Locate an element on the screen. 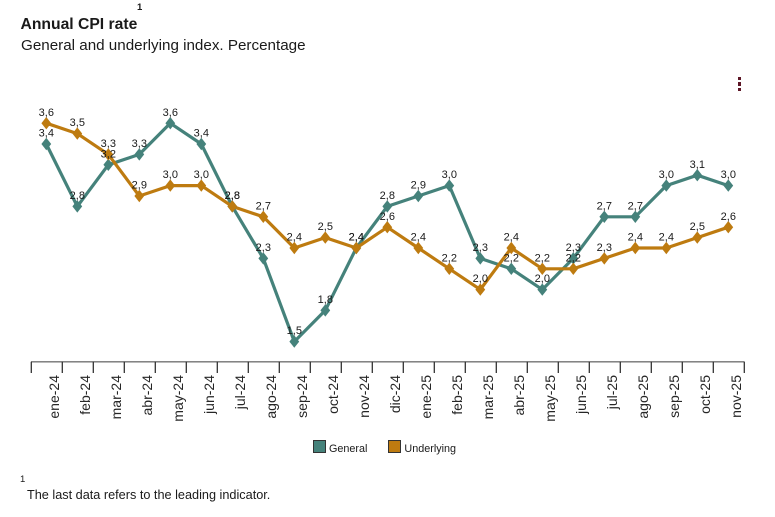  svg-text: dic-24 is located at coordinates (395, 394).